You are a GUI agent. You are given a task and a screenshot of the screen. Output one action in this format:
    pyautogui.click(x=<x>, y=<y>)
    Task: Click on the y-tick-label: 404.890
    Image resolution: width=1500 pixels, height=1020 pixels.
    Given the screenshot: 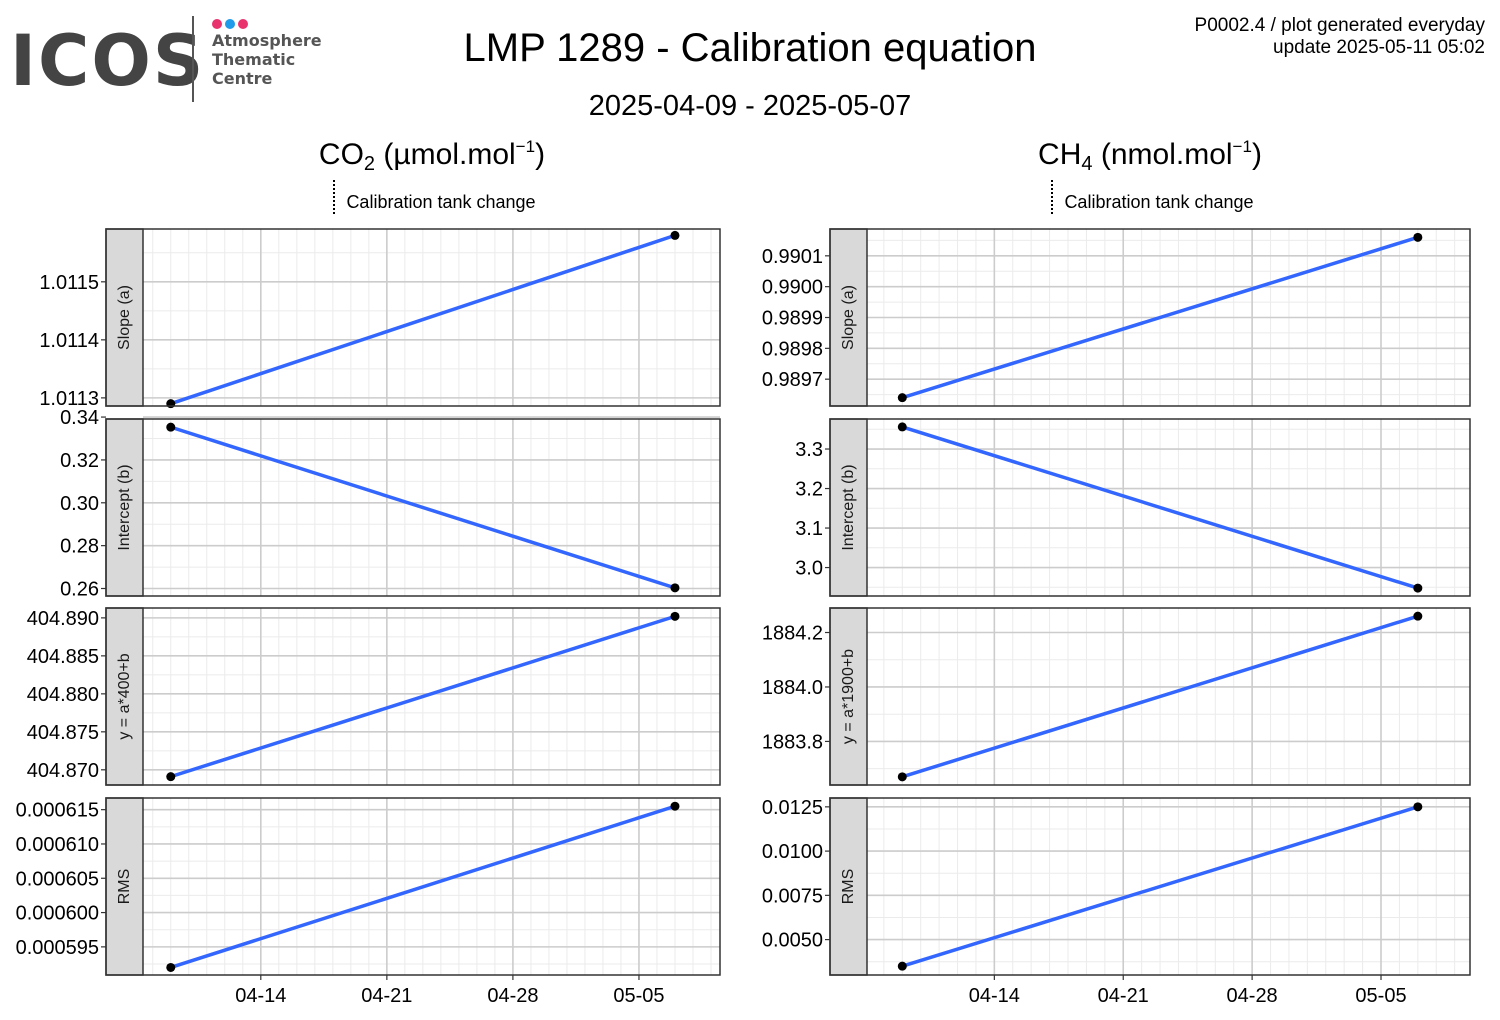 What is the action you would take?
    pyautogui.click(x=63, y=619)
    